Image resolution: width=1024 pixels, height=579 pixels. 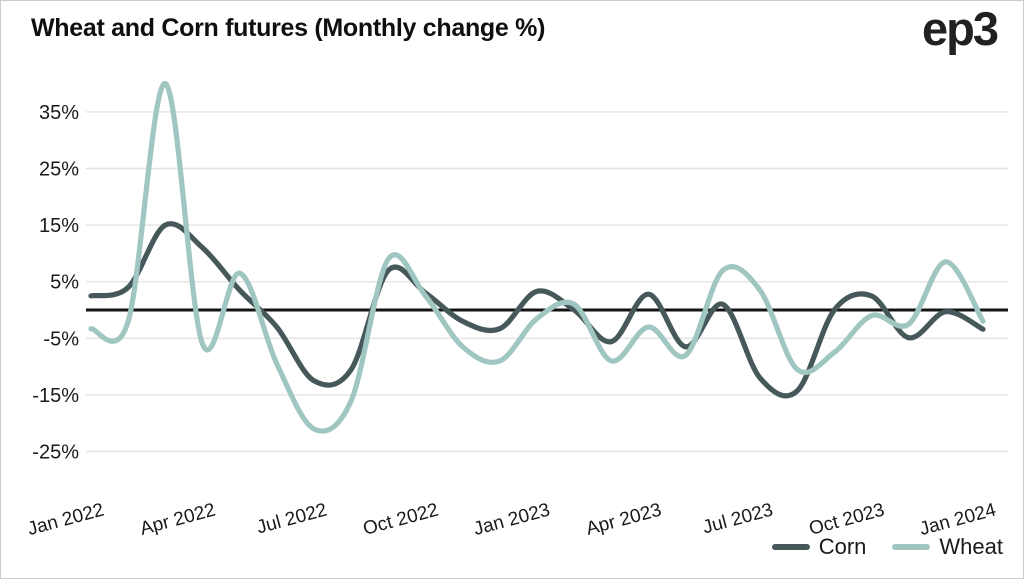 What do you see at coordinates (790, 547) in the screenshot?
I see `corn-line-swatch` at bounding box center [790, 547].